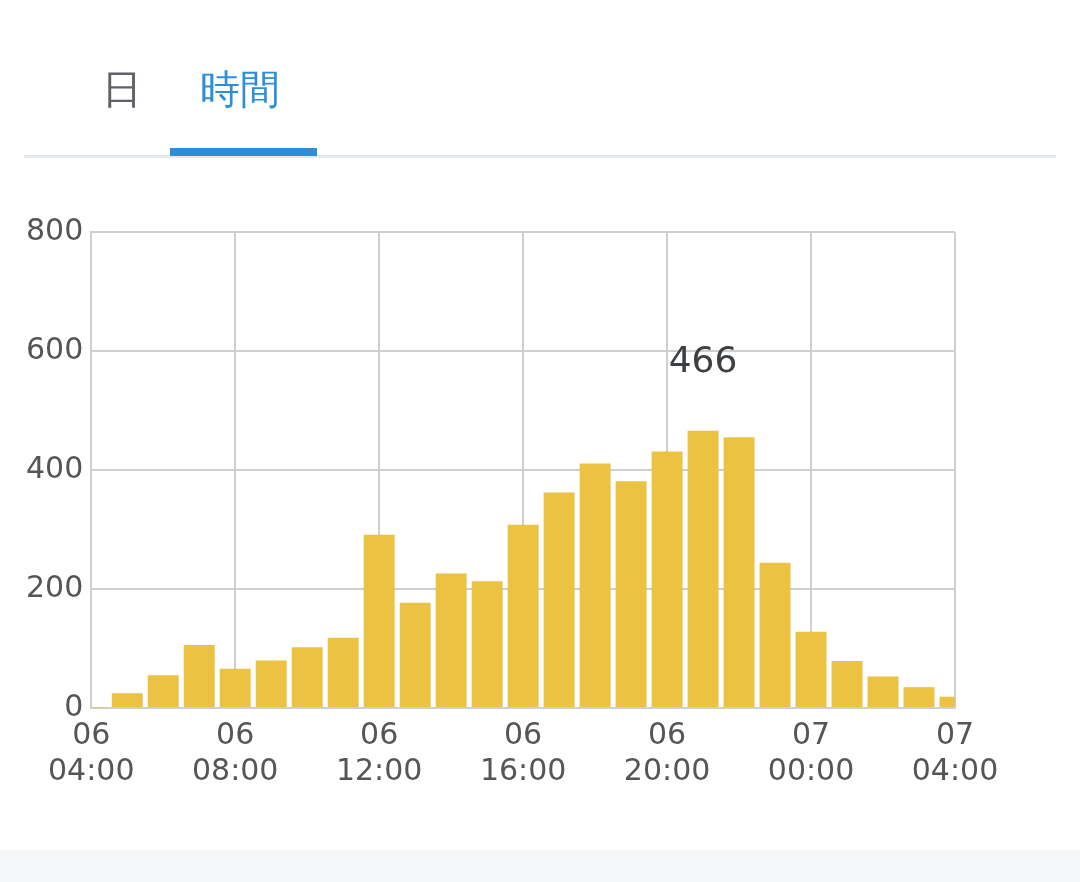 The image size is (1080, 882). I want to click on x-tick-label: 07 04:00, so click(955, 751).